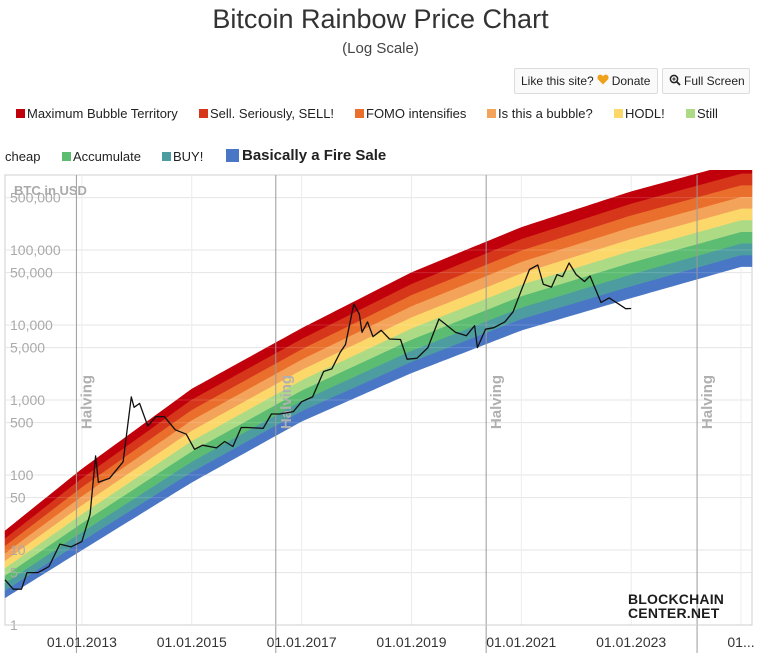 This screenshot has height=655, width=761. I want to click on legend-item: BUY!, so click(182, 156).